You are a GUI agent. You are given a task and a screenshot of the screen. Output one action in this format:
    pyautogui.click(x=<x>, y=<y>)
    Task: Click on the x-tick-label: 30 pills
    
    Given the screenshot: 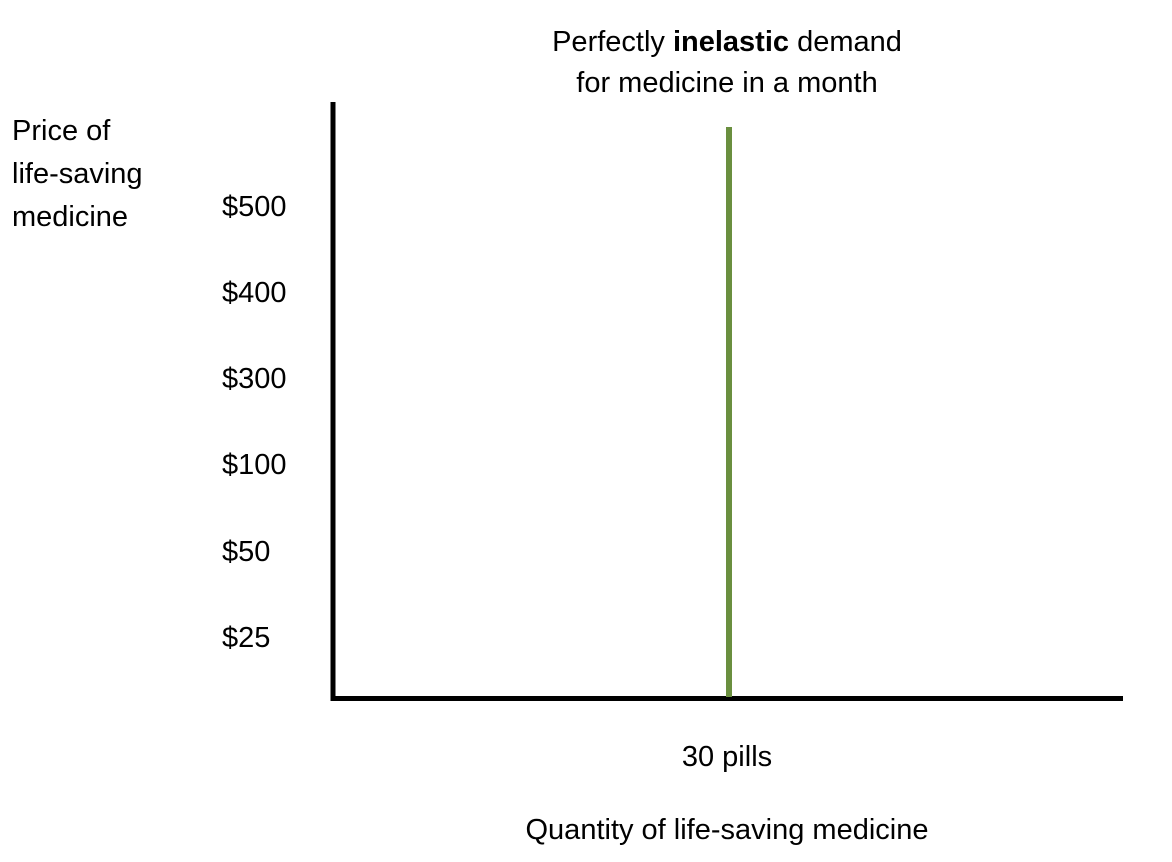 What is the action you would take?
    pyautogui.click(x=727, y=757)
    